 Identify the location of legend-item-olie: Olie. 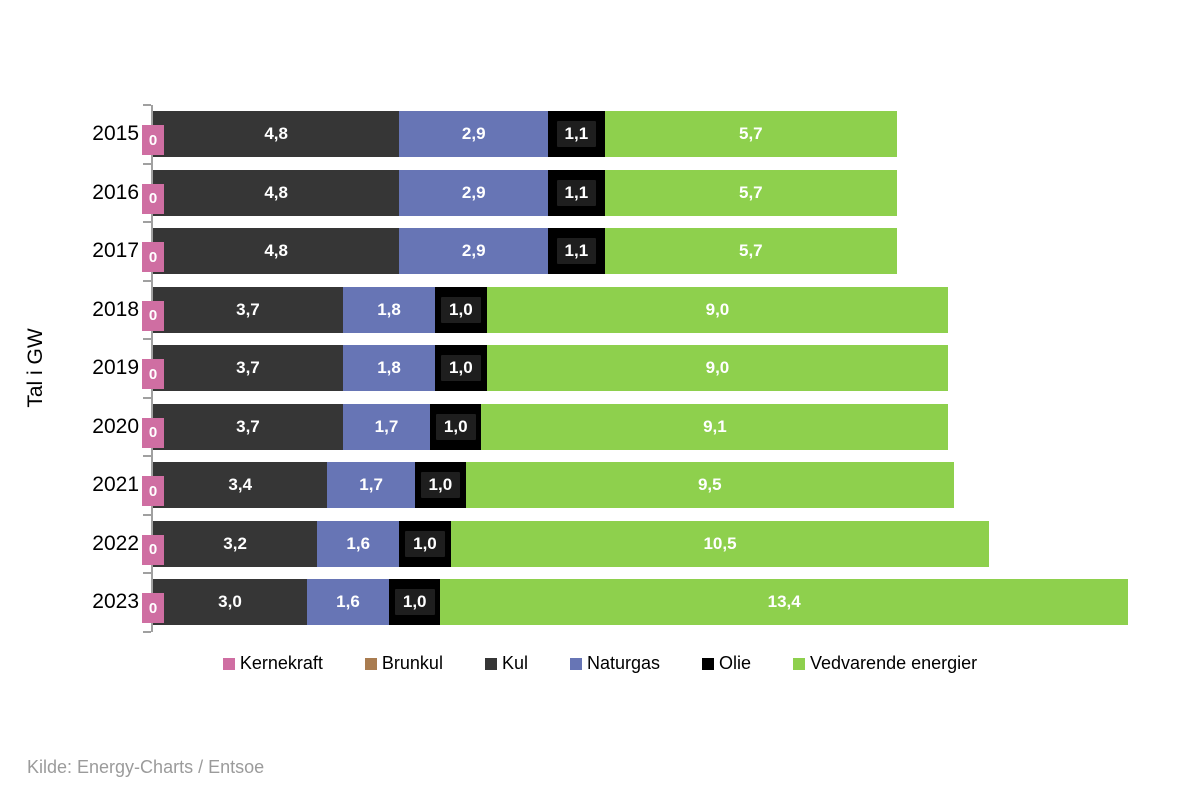
(726, 663).